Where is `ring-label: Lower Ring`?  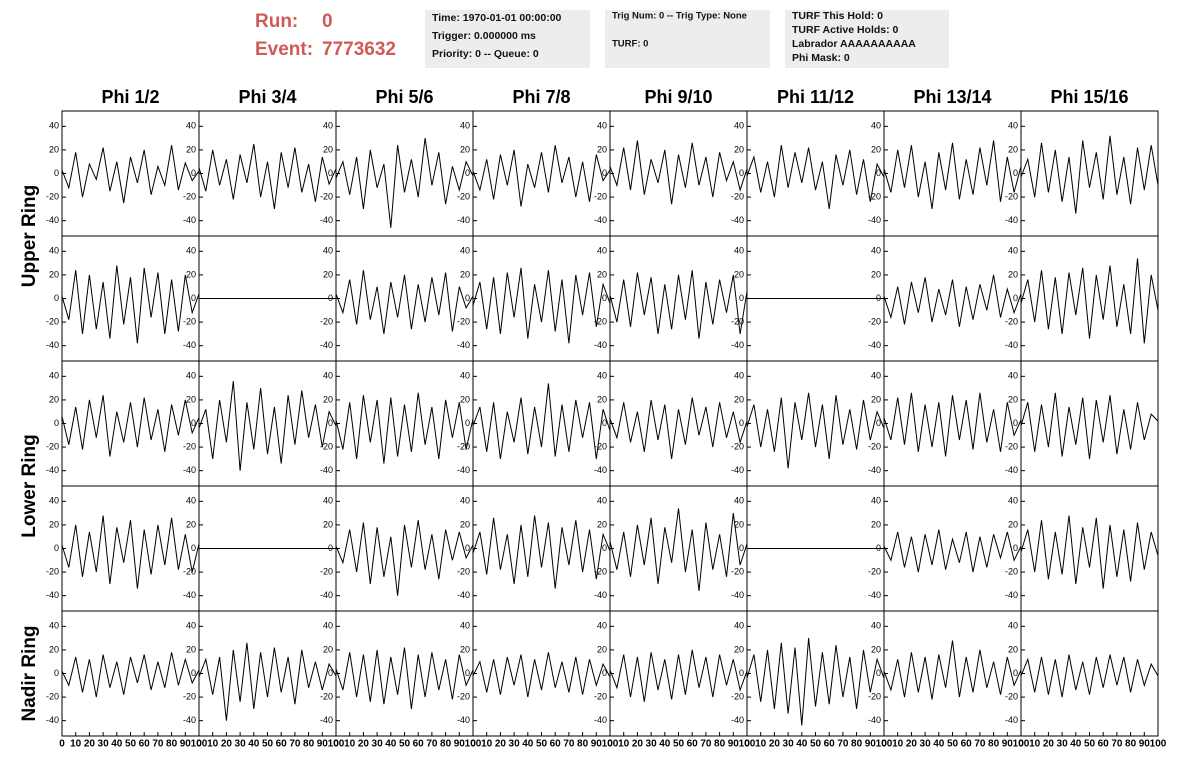 ring-label: Lower Ring is located at coordinates (29, 485).